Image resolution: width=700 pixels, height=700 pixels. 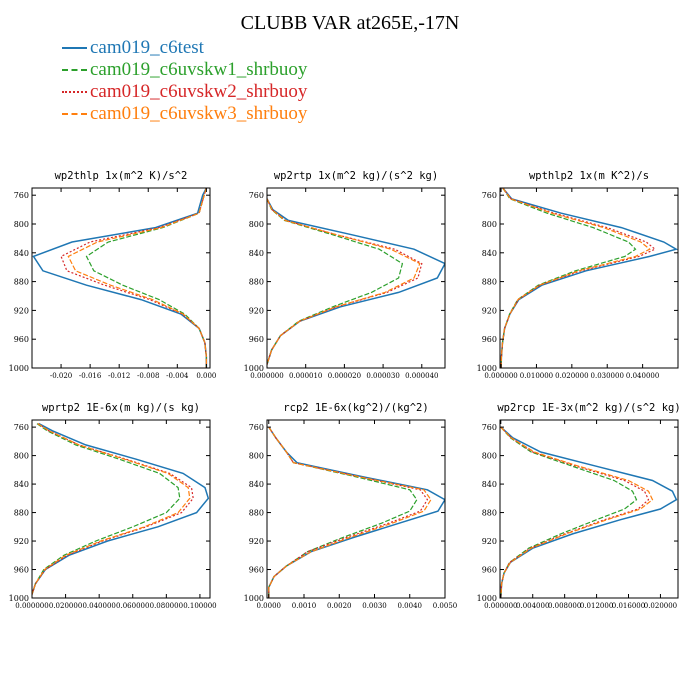 I want to click on legend-line-uvskw1, so click(x=74, y=70).